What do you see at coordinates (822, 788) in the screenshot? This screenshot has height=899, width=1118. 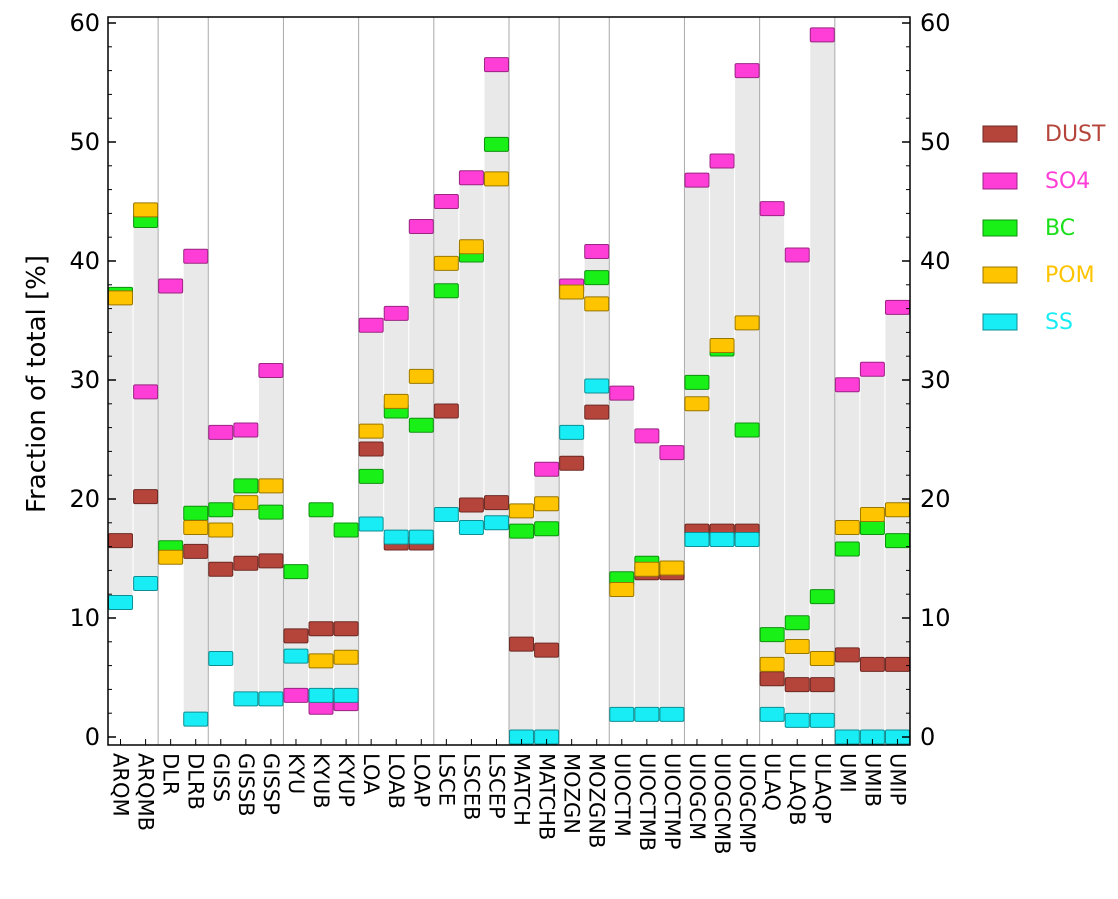 I see `x-tick-label: ULAQP` at bounding box center [822, 788].